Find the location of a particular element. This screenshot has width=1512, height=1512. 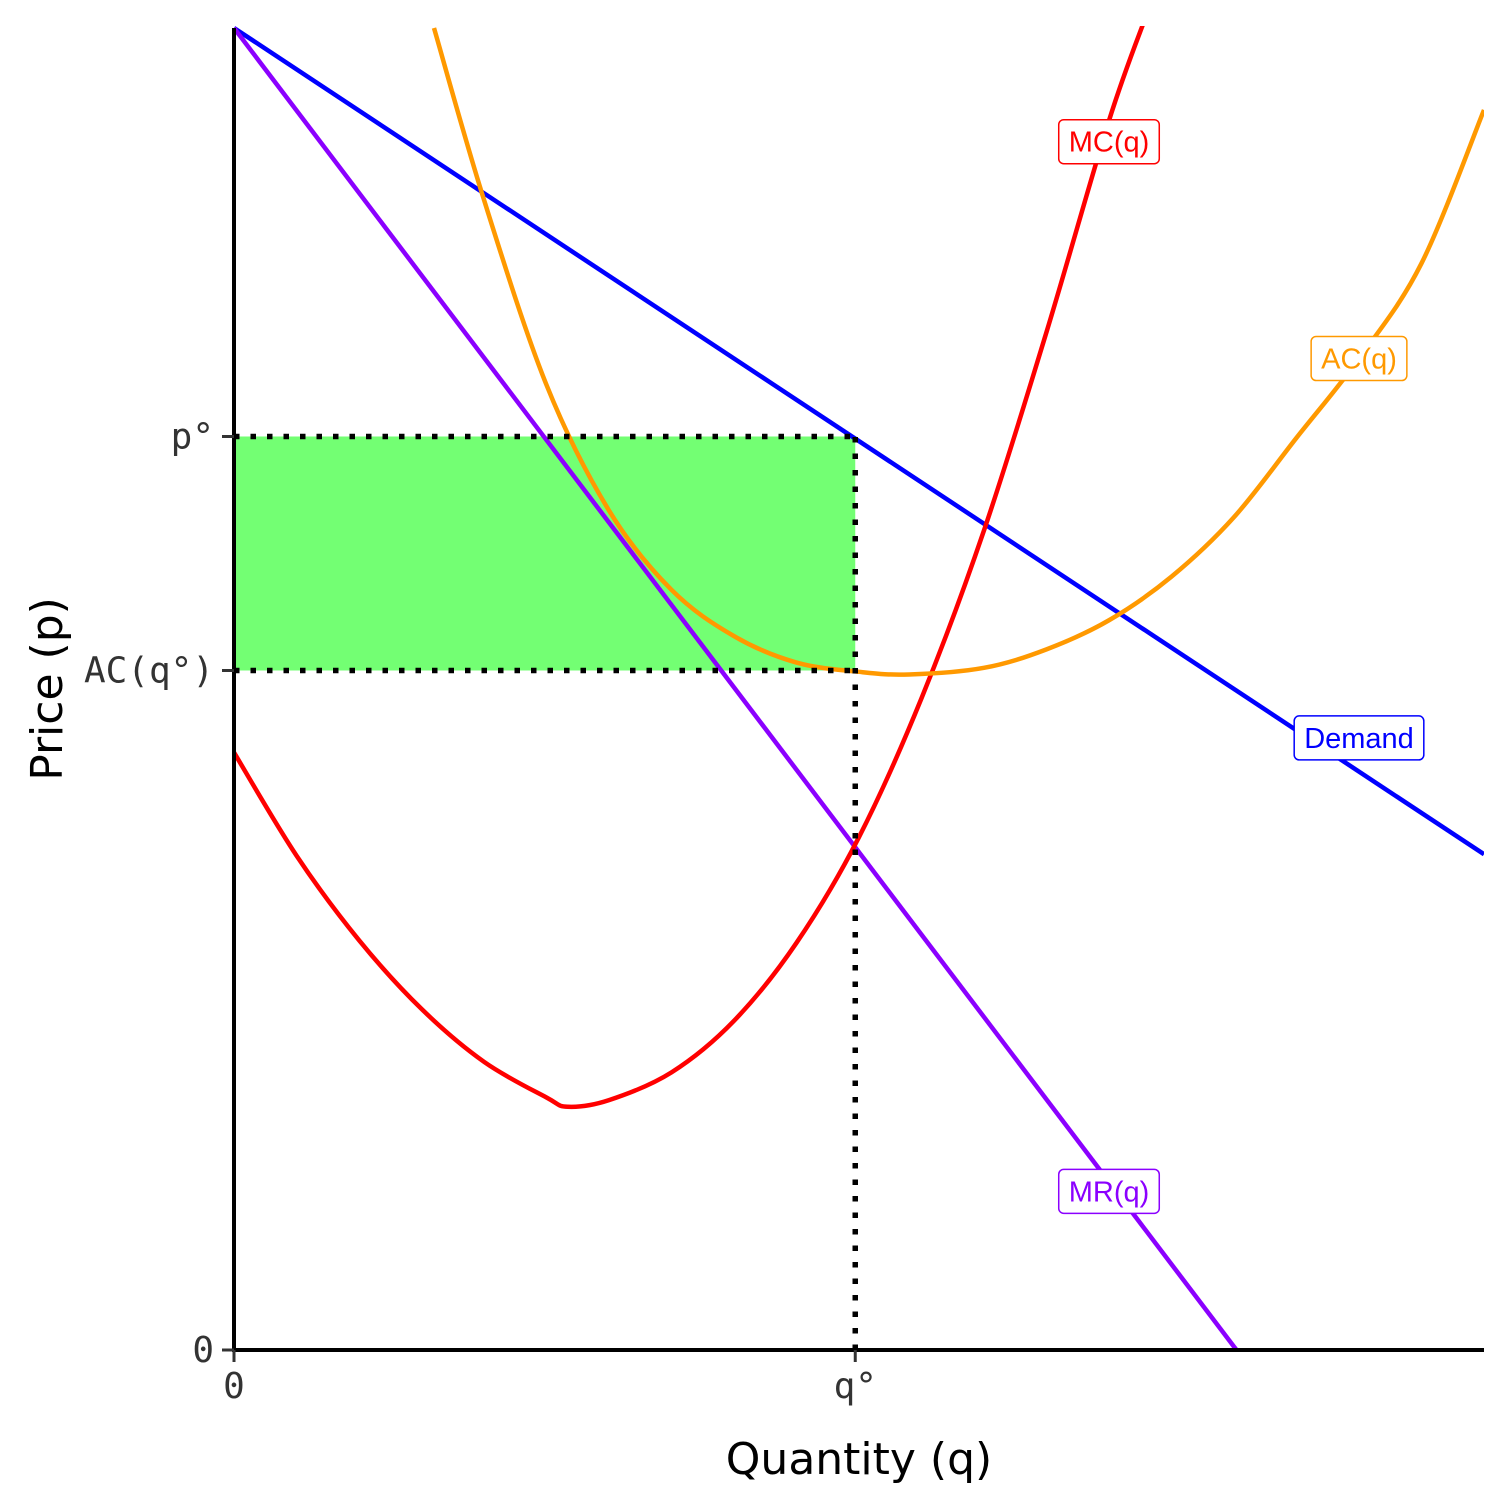

x-tick-label: 0 is located at coordinates (234, 1386).